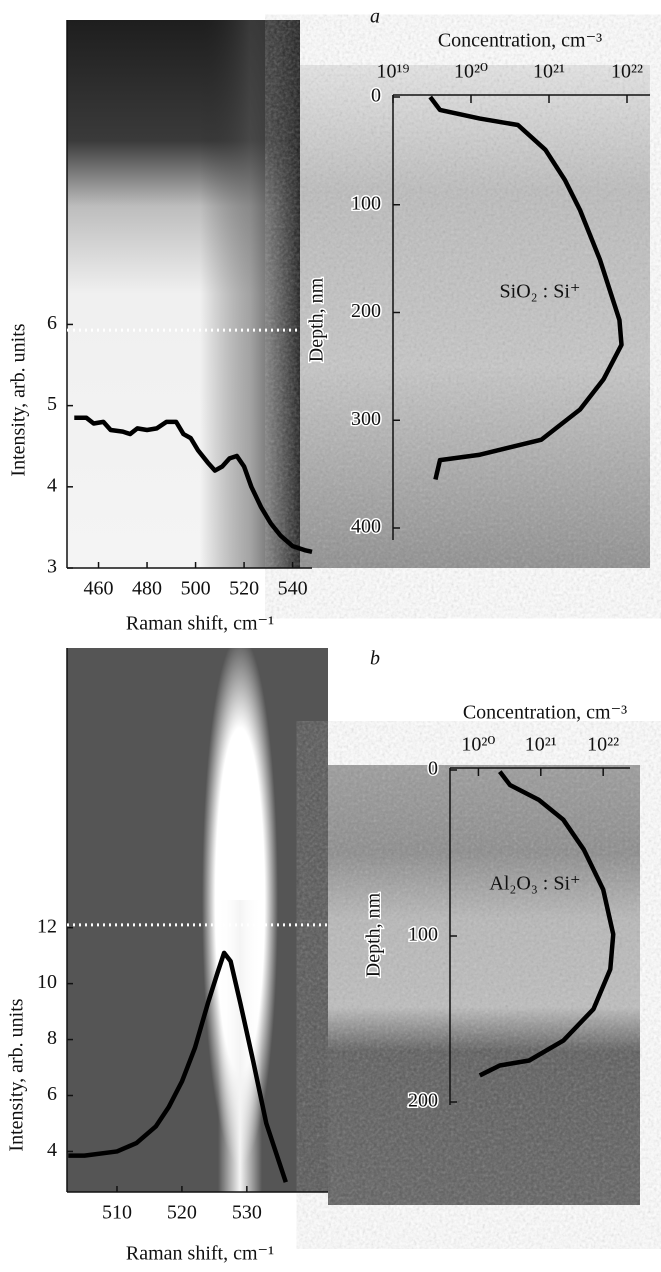 The image size is (661, 1272). Describe the element at coordinates (534, 884) in the screenshot. I see `annotation: Al₂O₃ : Si⁺` at that location.